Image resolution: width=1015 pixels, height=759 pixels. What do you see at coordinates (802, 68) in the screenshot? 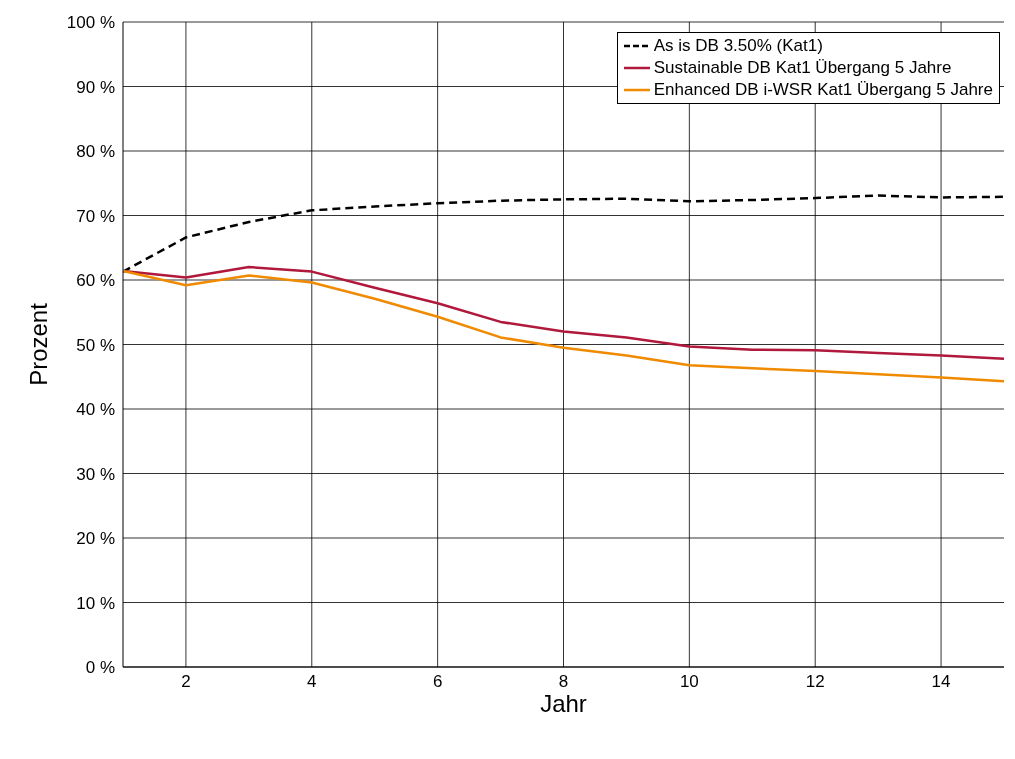
I see `legend-label: Sustainable DB Kat1 Übergang 5 Jahre` at bounding box center [802, 68].